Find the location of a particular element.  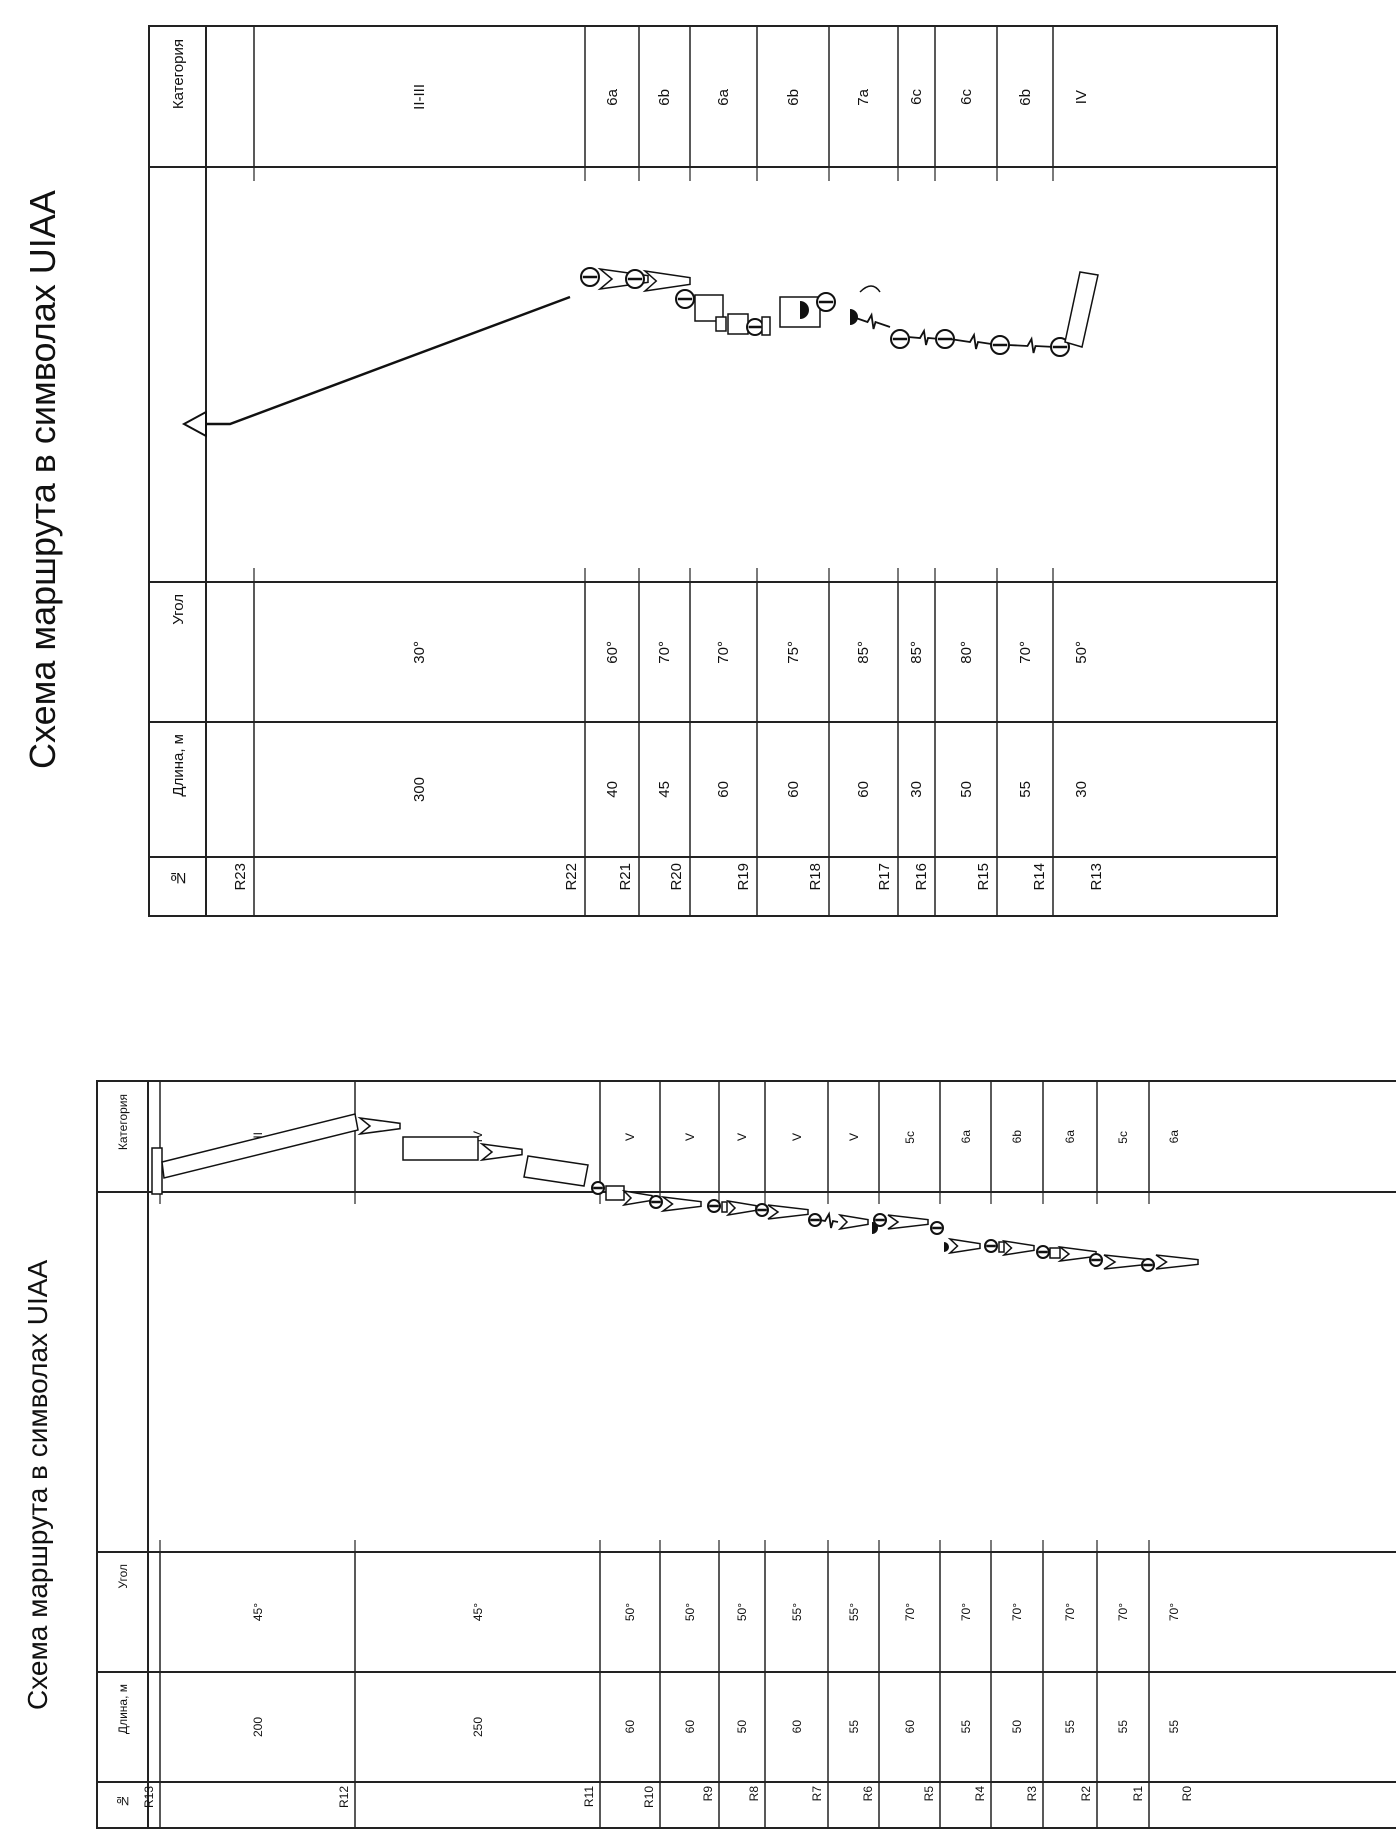

scheme2-route-diagram is located at coordinates (640, 352).